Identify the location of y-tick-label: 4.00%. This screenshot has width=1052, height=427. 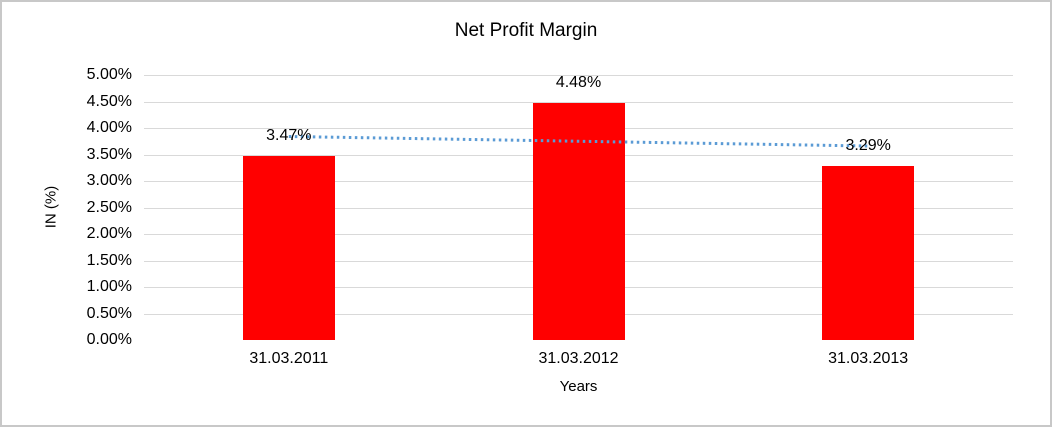
(109, 127).